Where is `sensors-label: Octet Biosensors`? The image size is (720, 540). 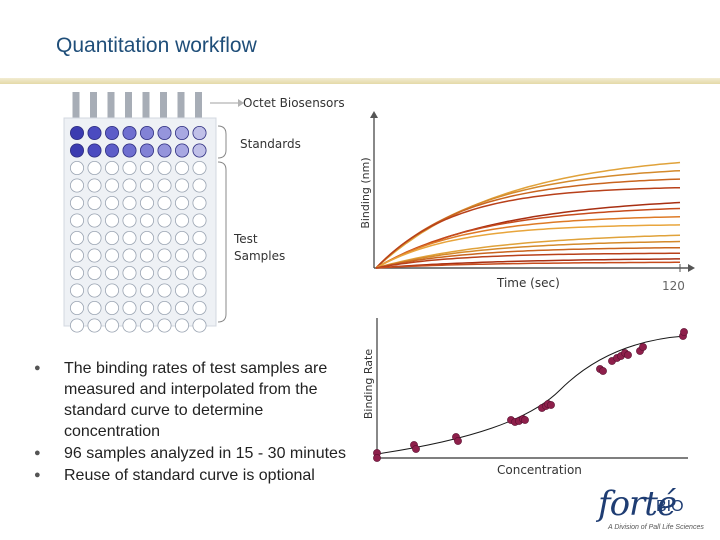
sensors-label: Octet Biosensors is located at coordinates (294, 103).